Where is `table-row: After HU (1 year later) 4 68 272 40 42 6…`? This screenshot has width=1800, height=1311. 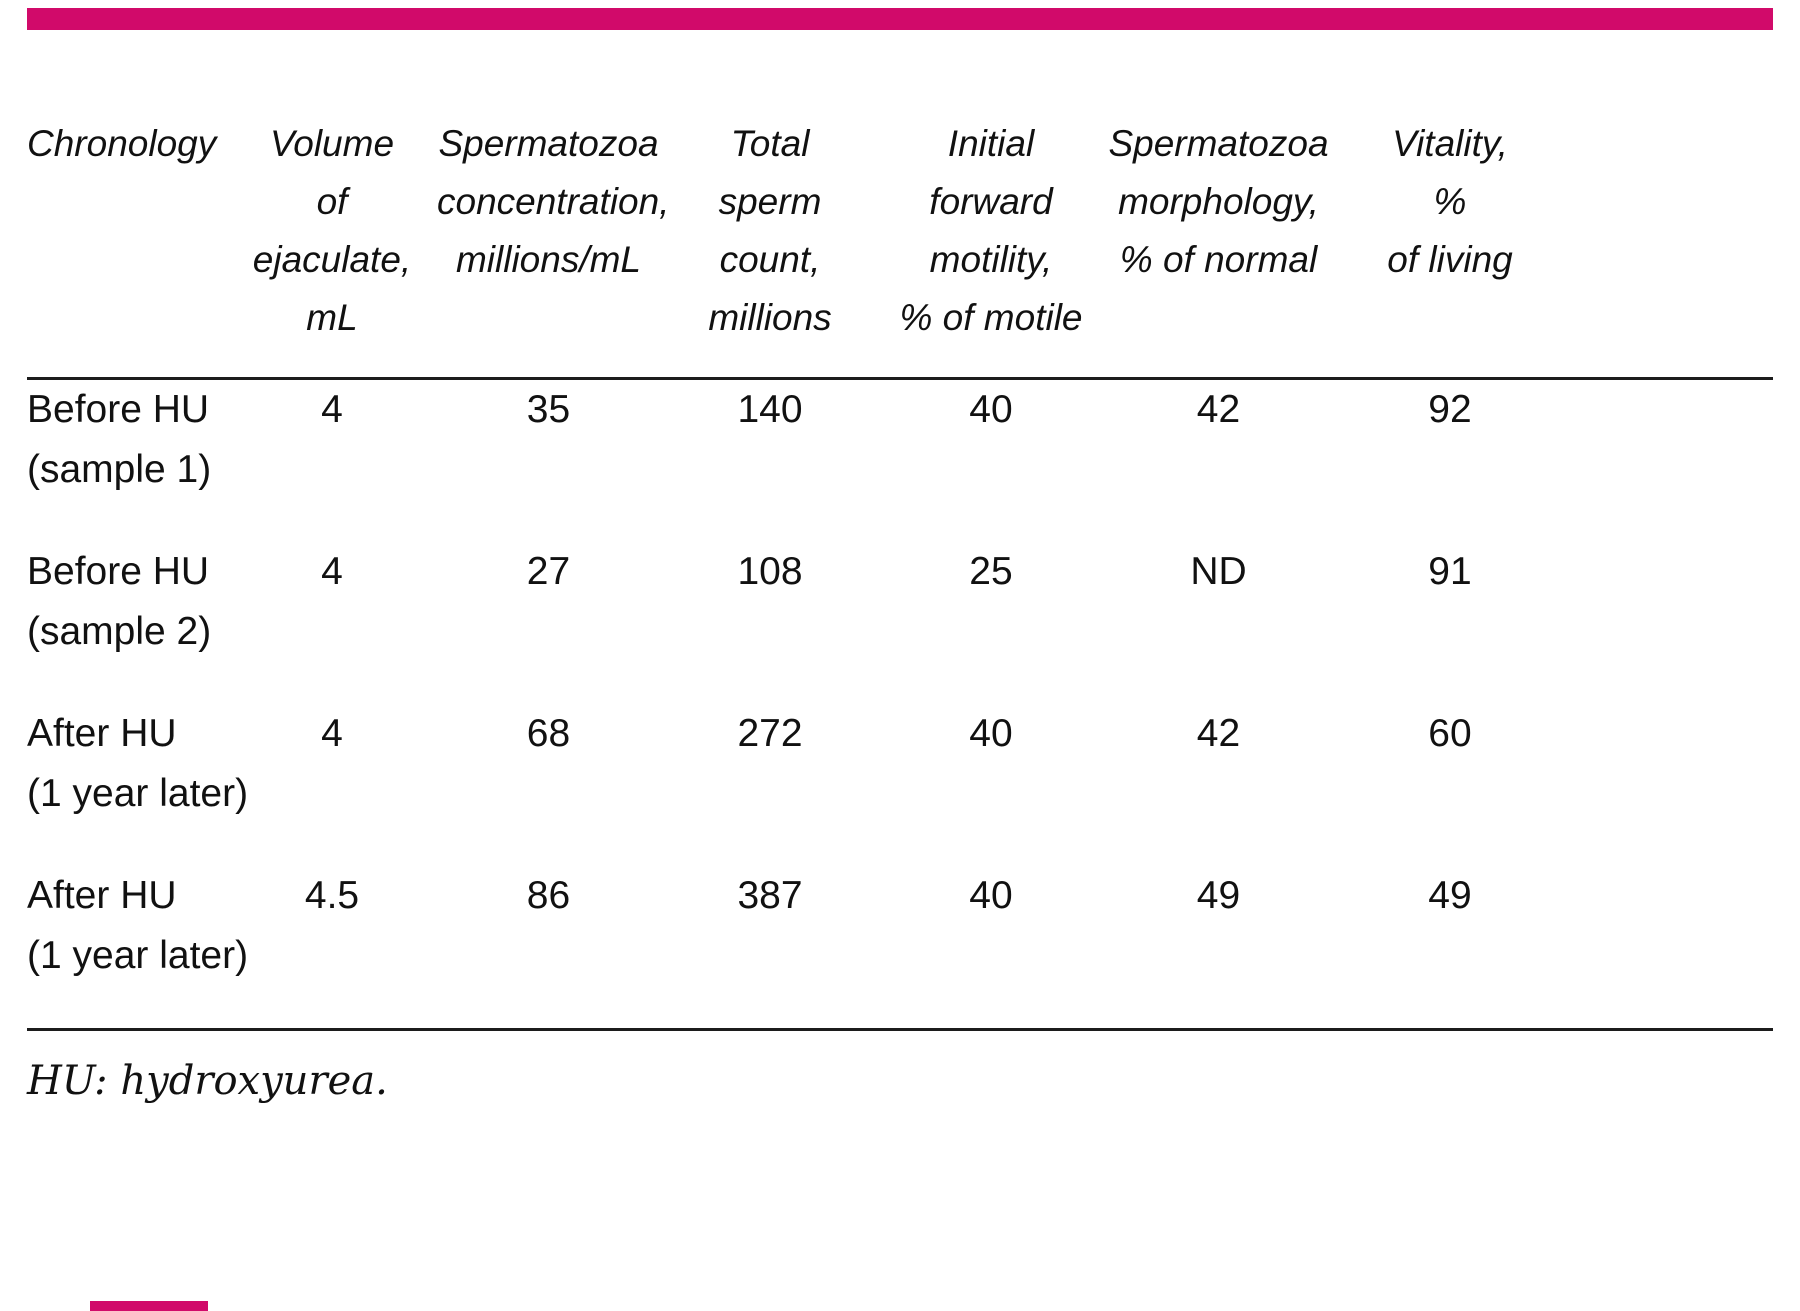 table-row: After HU (1 year later) 4 68 272 40 42 6… is located at coordinates (900, 764).